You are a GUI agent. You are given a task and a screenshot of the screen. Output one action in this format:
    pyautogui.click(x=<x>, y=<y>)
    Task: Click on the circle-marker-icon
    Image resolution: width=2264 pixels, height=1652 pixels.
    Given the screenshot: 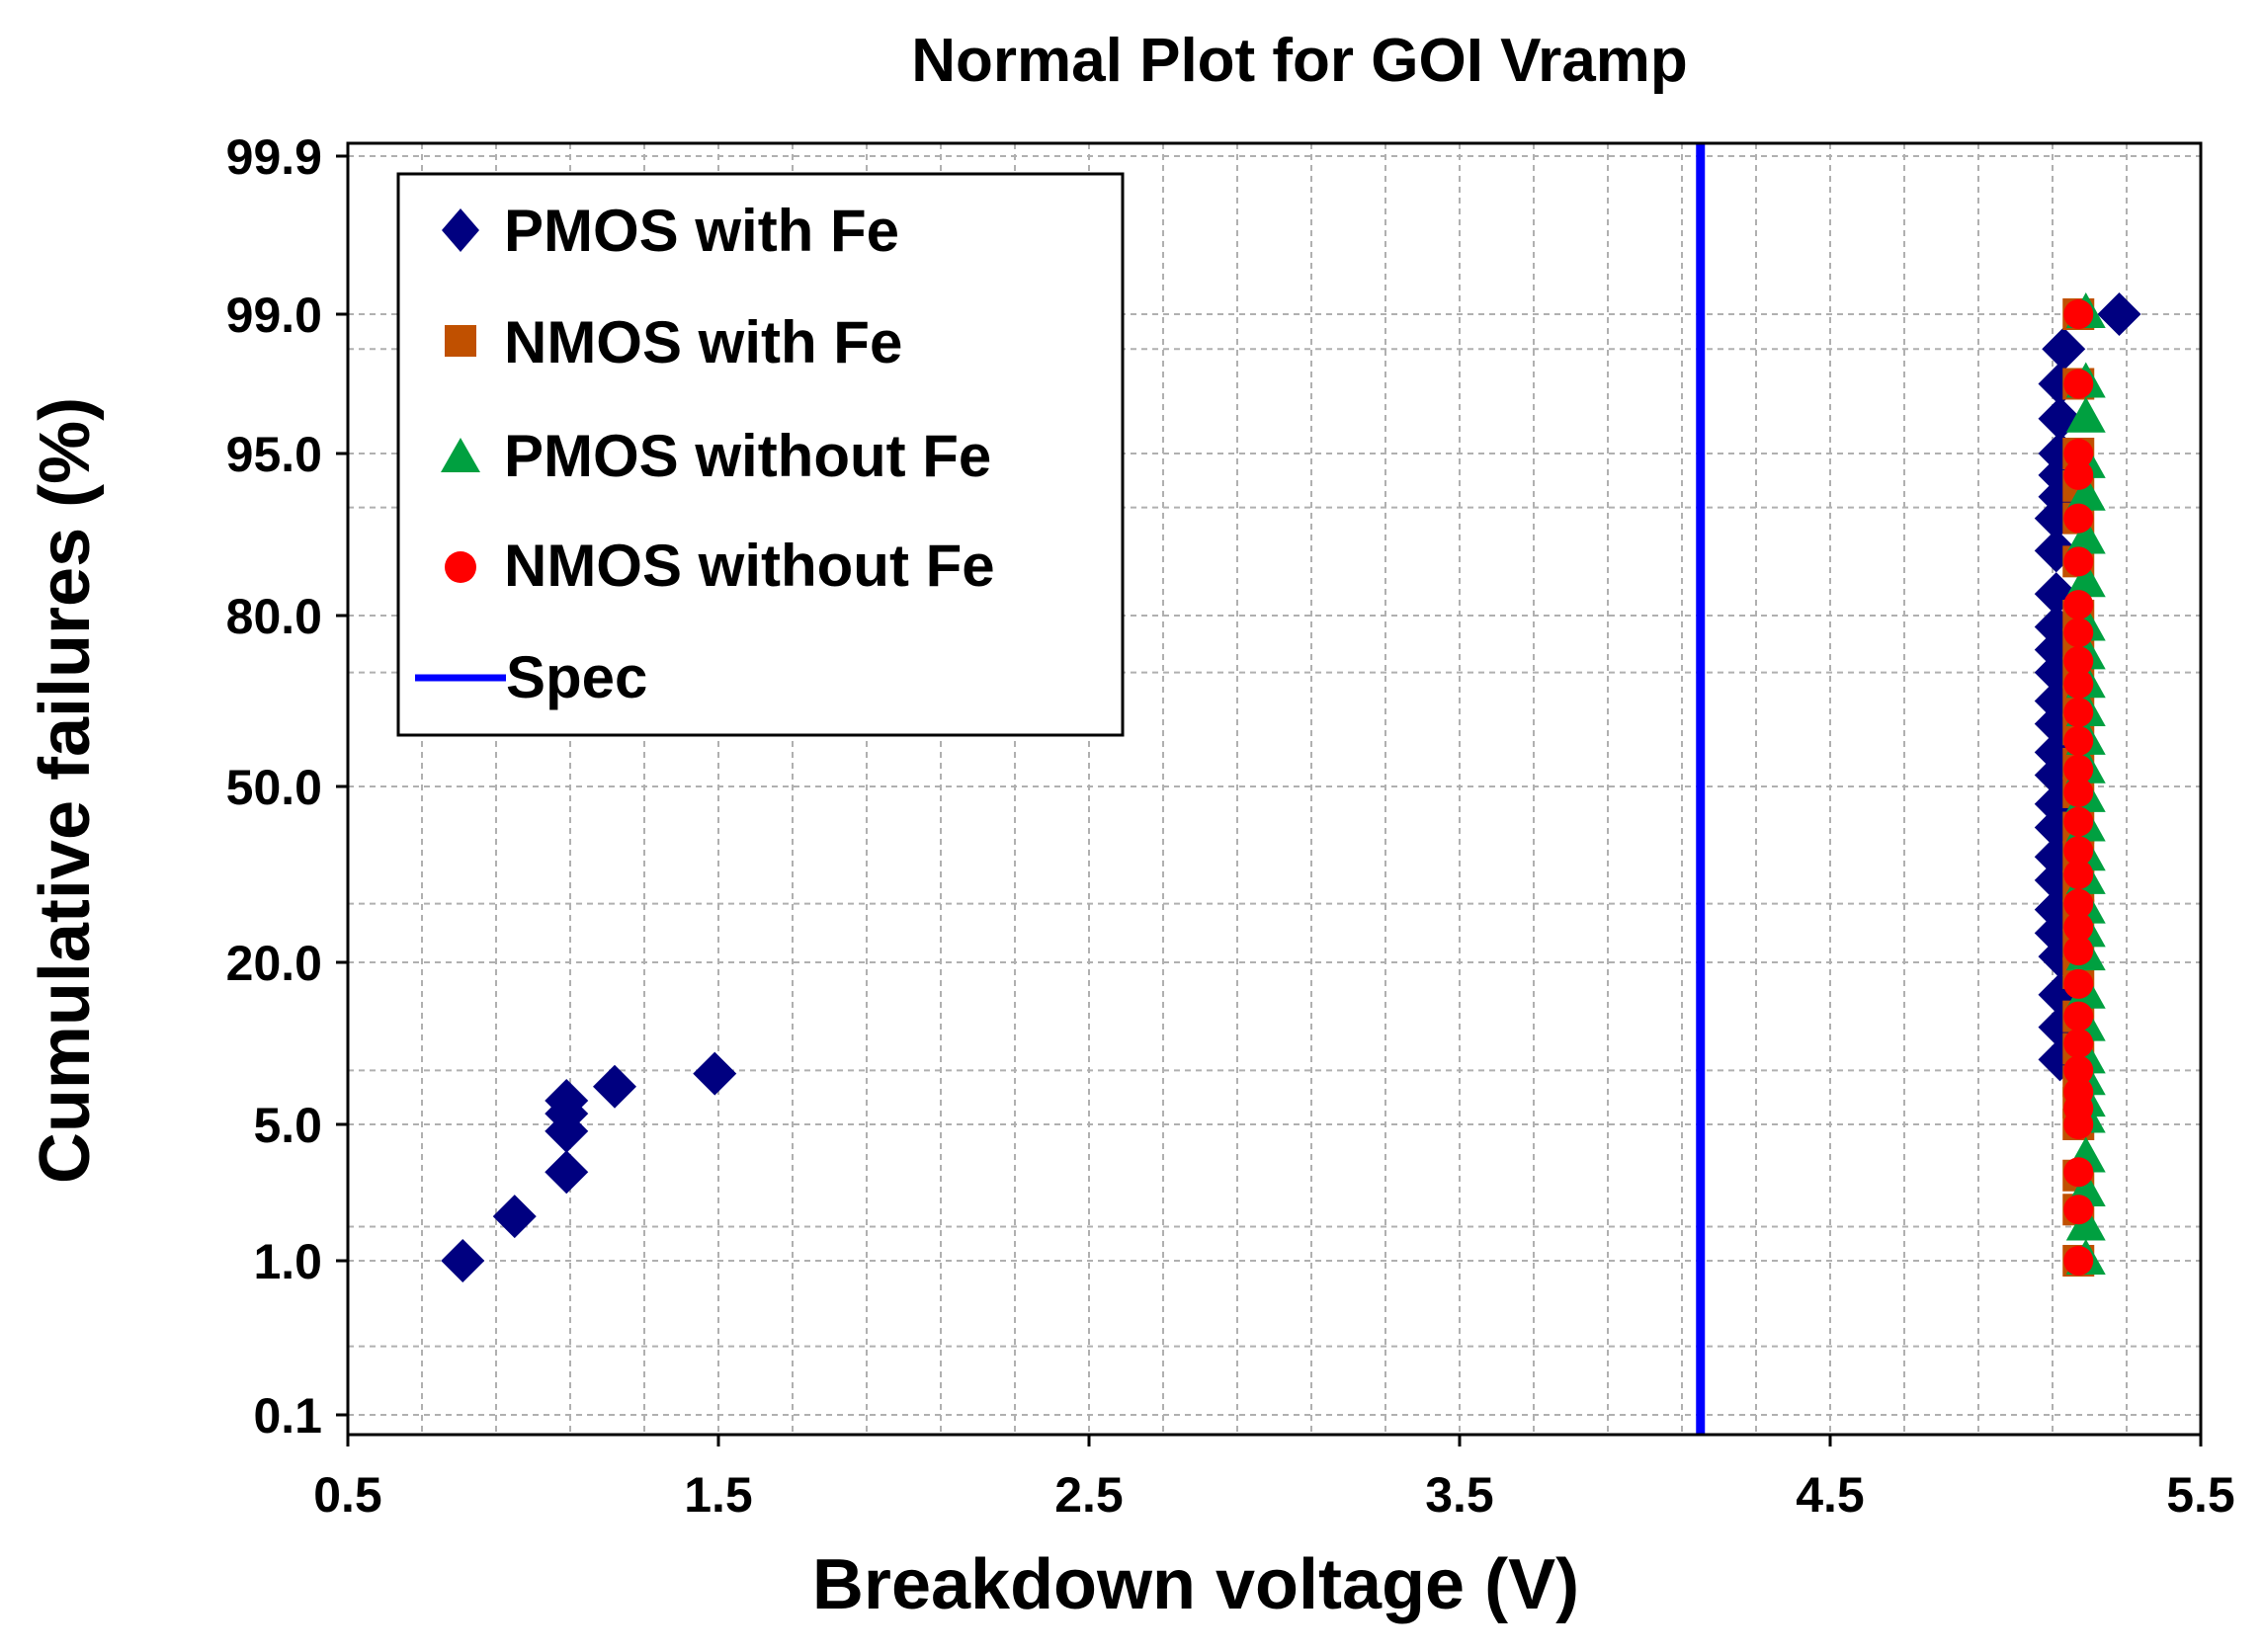 What is the action you would take?
    pyautogui.click(x=461, y=567)
    